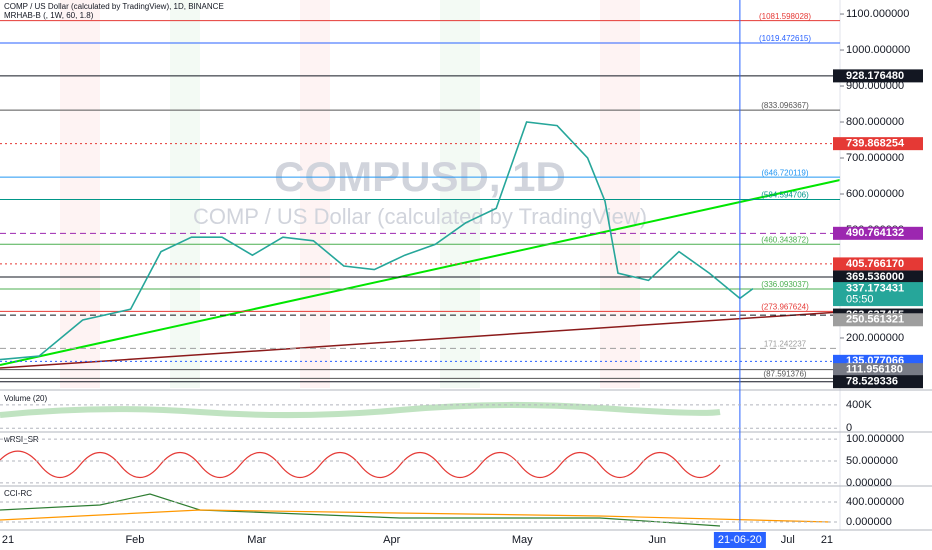  Describe the element at coordinates (25, 398) in the screenshot. I see `pane-label: Volume (20)` at that location.